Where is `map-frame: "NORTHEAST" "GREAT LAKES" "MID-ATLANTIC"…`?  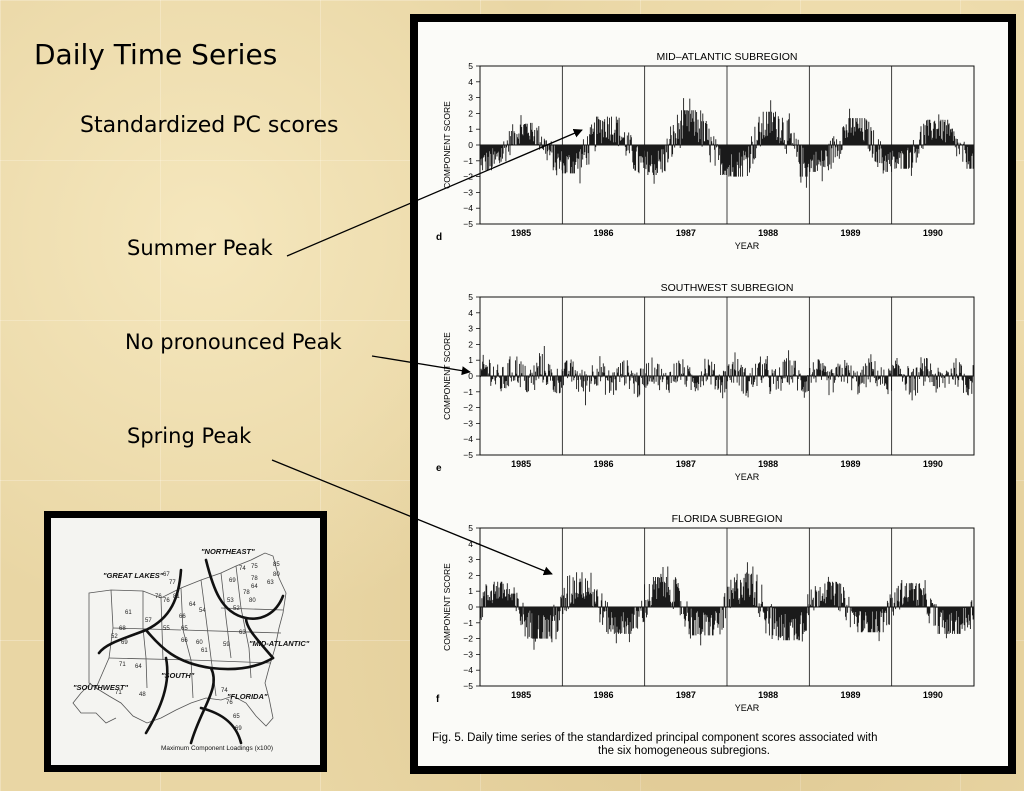 map-frame: "NORTHEAST" "GREAT LAKES" "MID-ATLANTIC"… is located at coordinates (185, 641).